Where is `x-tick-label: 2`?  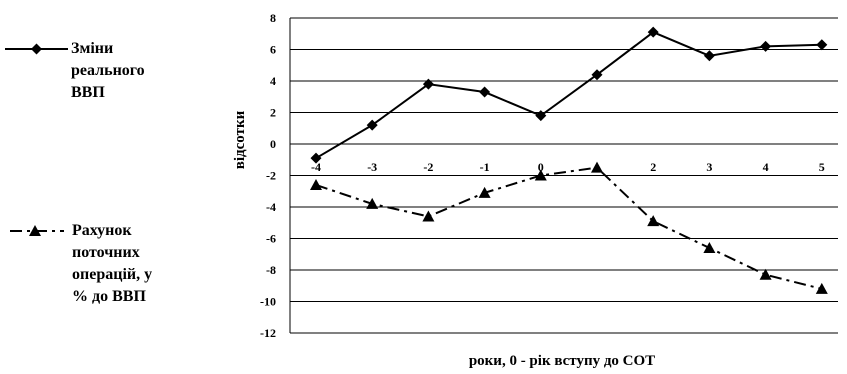
x-tick-label: 2 is located at coordinates (653, 167).